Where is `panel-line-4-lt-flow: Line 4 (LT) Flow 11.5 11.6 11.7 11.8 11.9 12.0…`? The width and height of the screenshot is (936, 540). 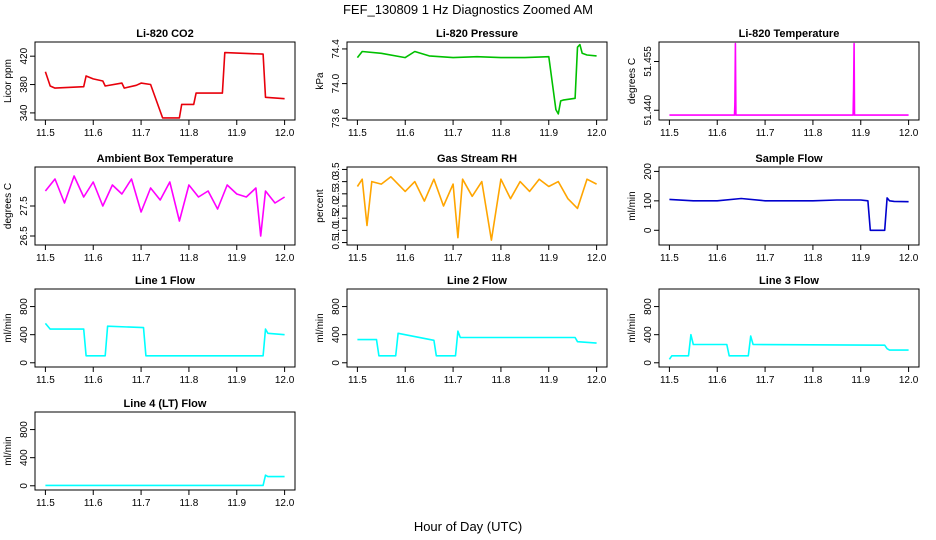
panel-line-4-lt-flow: Line 4 (LT) Flow 11.5 11.6 11.7 11.8 11.9 12.0… is located at coordinates (149, 453).